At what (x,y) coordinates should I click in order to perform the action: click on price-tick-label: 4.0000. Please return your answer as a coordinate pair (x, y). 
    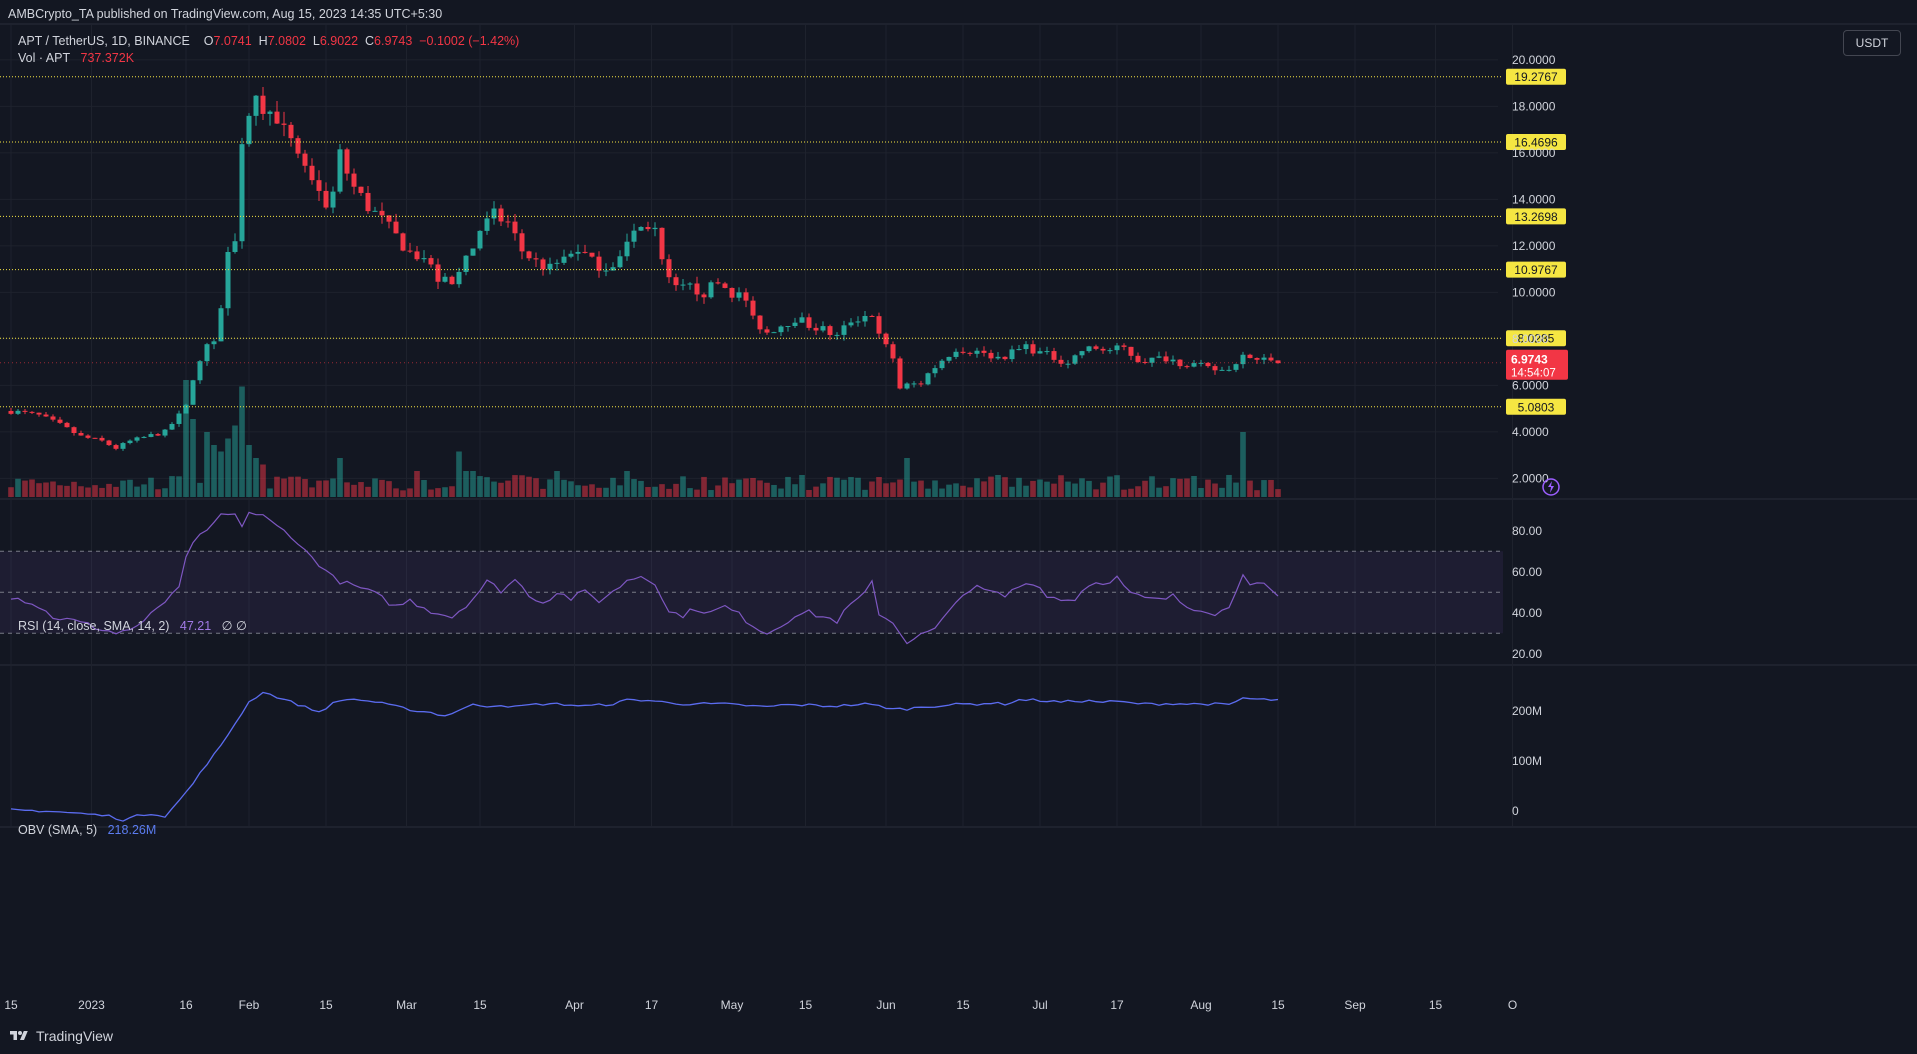
    Looking at the image, I should click on (1530, 432).